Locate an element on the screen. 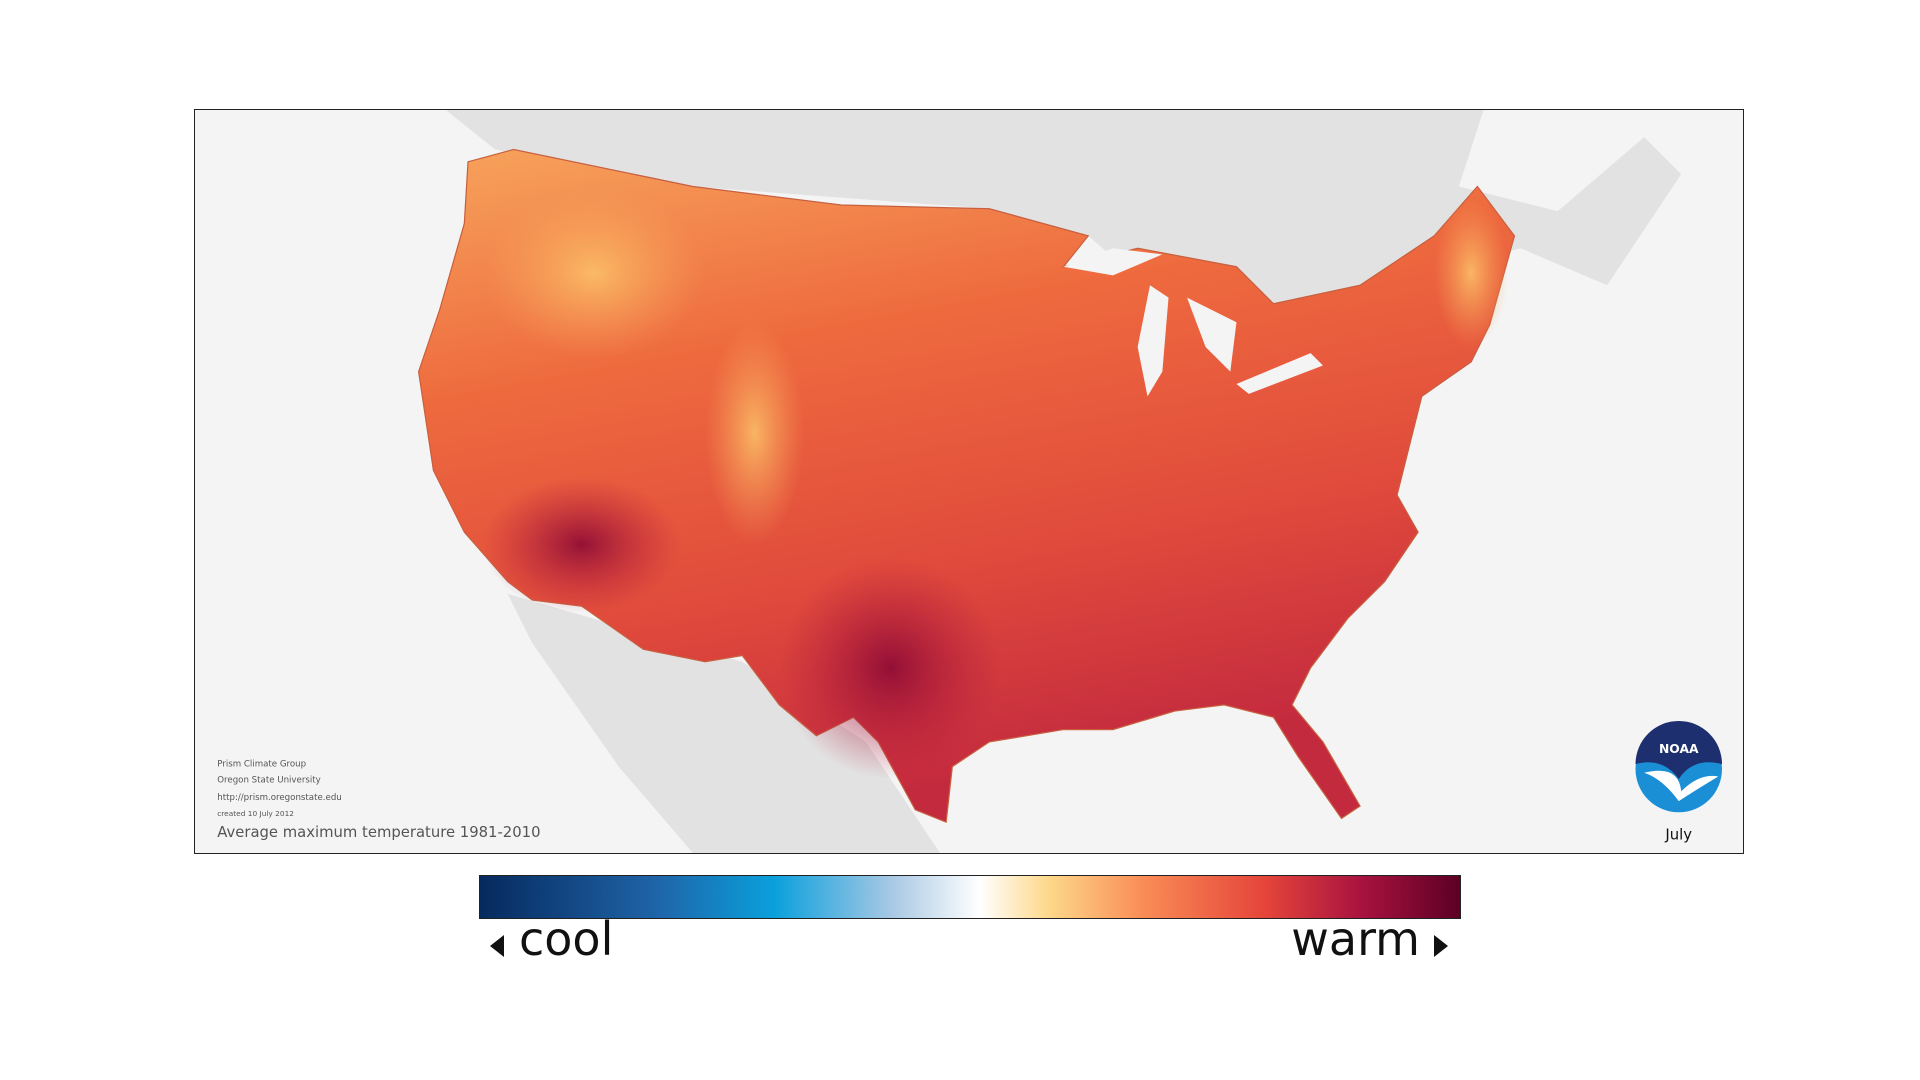 The height and width of the screenshot is (1080, 1920). warm-label: warm is located at coordinates (1355, 939).